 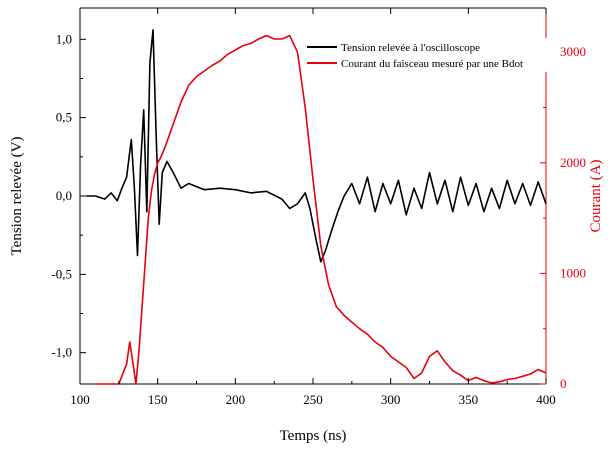 What do you see at coordinates (469, 399) in the screenshot?
I see `x-tick-label: 350` at bounding box center [469, 399].